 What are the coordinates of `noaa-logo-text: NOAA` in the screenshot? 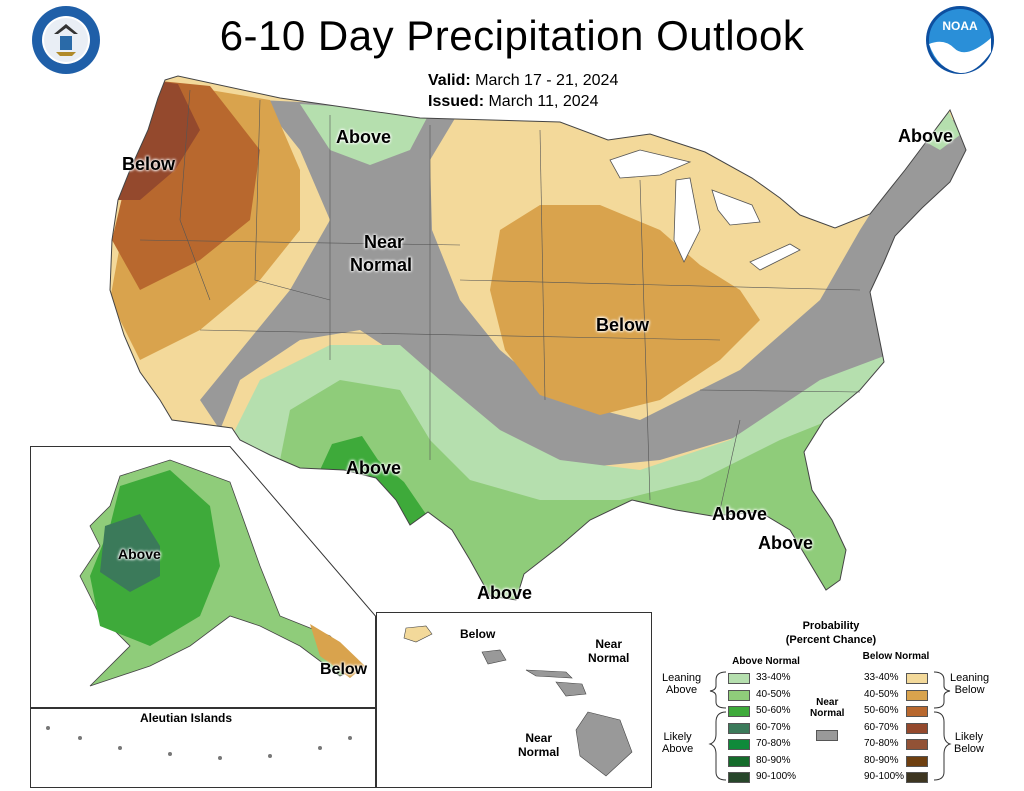 It's located at (960, 26).